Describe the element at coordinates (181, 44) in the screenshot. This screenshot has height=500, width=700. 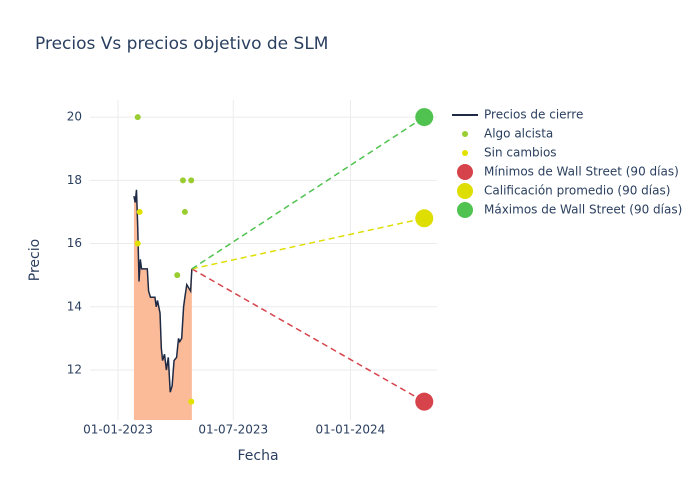
I see `chart-title: Precios Vs precios objetivo de SLM` at that location.